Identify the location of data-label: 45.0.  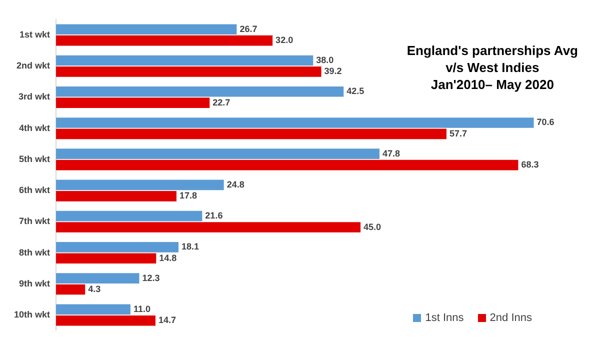
(373, 227).